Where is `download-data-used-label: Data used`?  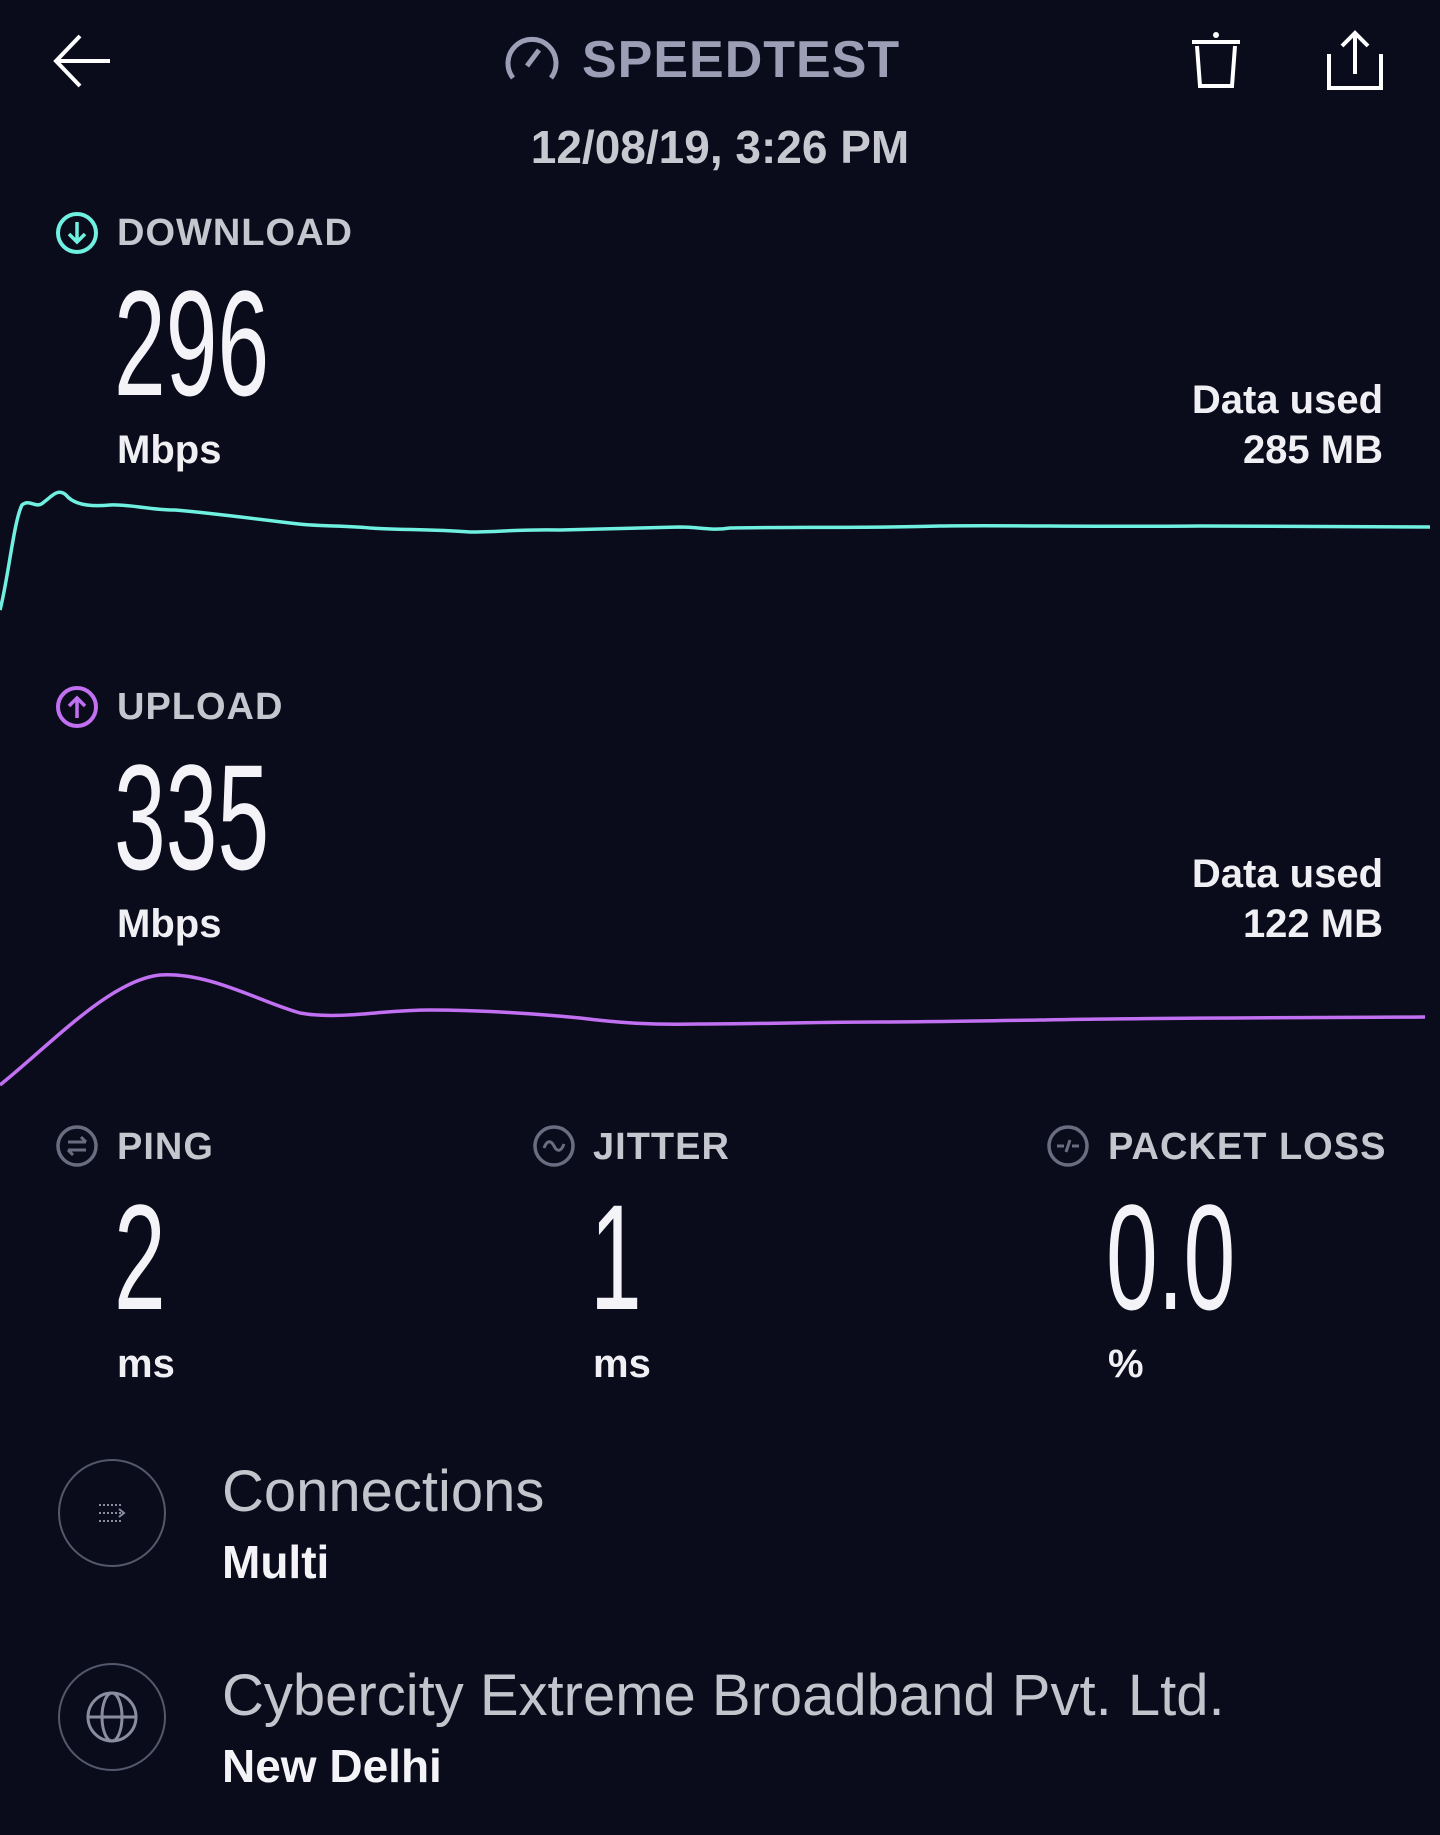 download-data-used-label: Data used is located at coordinates (1287, 400).